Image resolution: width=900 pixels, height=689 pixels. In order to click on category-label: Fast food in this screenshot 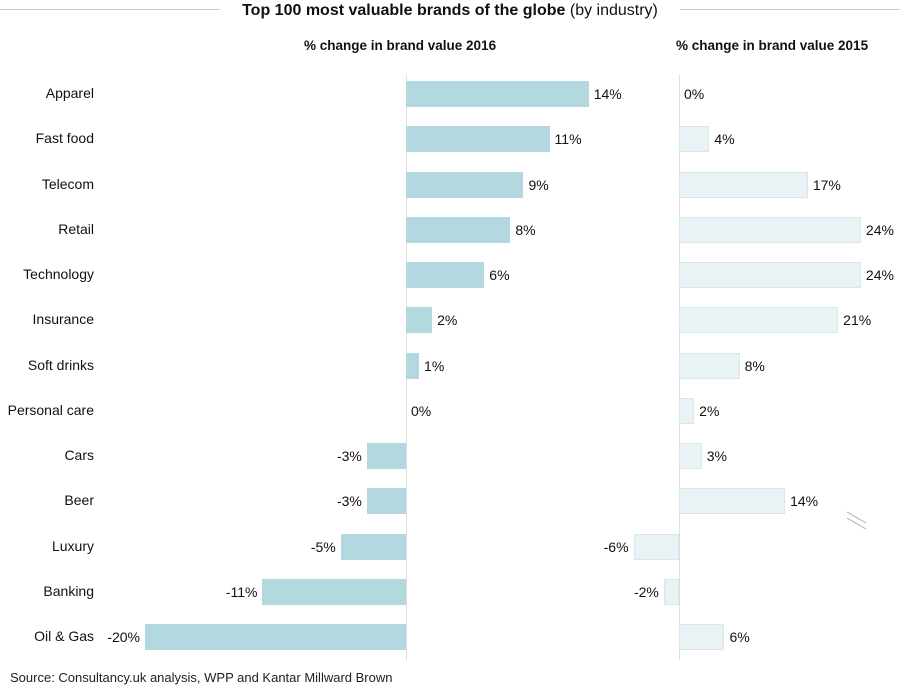, I will do `click(64, 138)`.